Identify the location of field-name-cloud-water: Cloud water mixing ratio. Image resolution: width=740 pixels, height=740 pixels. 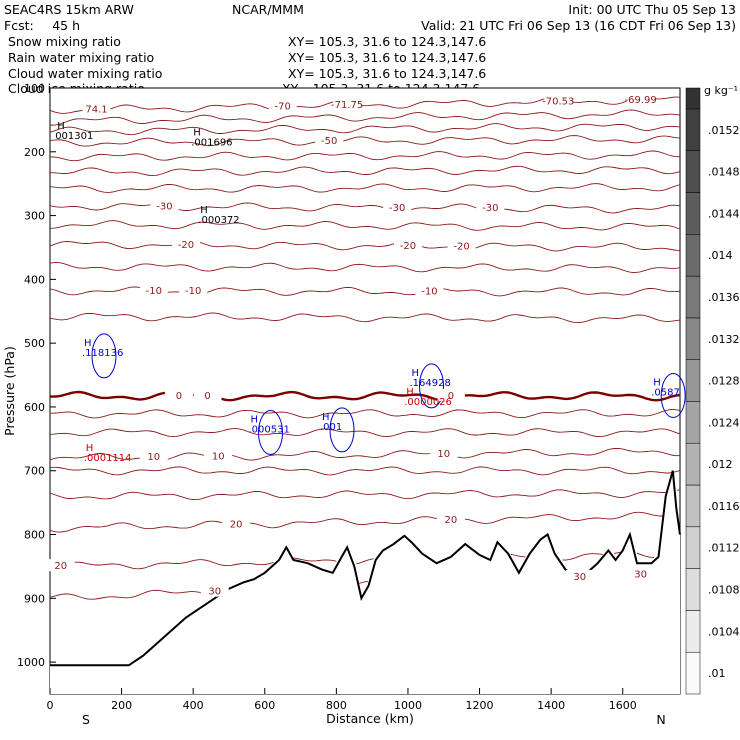
(85, 73).